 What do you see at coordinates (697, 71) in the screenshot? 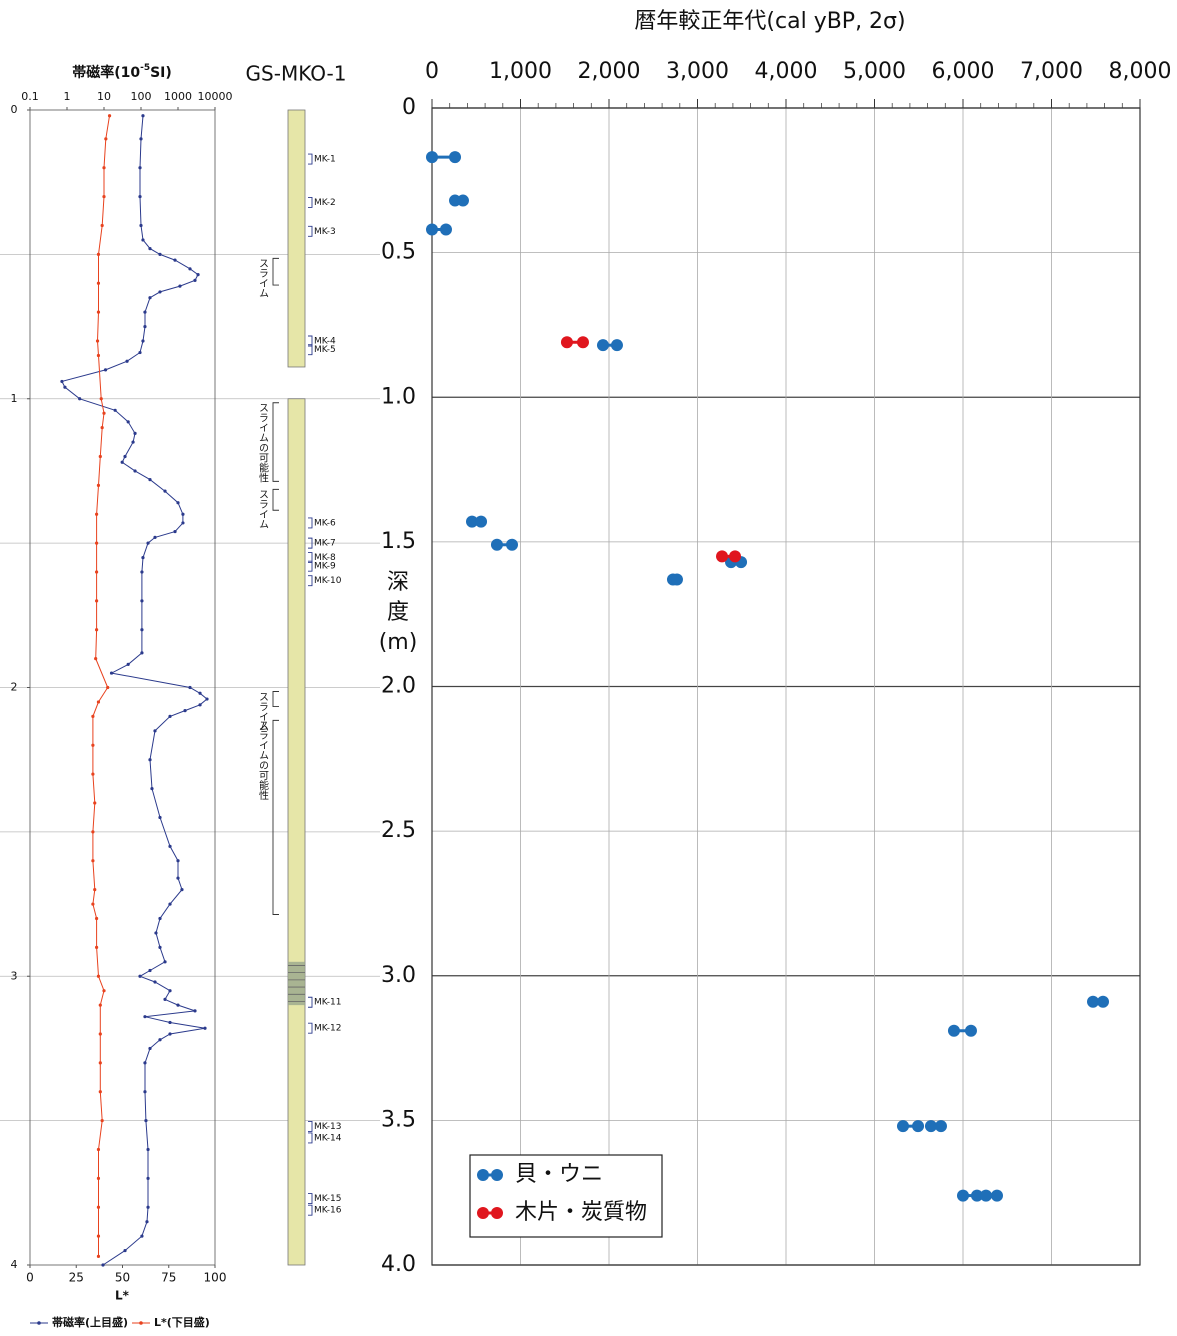
I see `x-tick-label: 3,000` at bounding box center [697, 71].